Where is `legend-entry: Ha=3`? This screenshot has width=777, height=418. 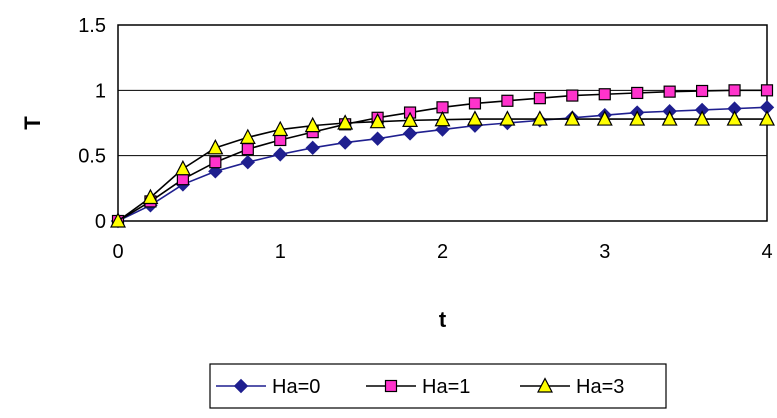
legend-entry: Ha=3 is located at coordinates (572, 387).